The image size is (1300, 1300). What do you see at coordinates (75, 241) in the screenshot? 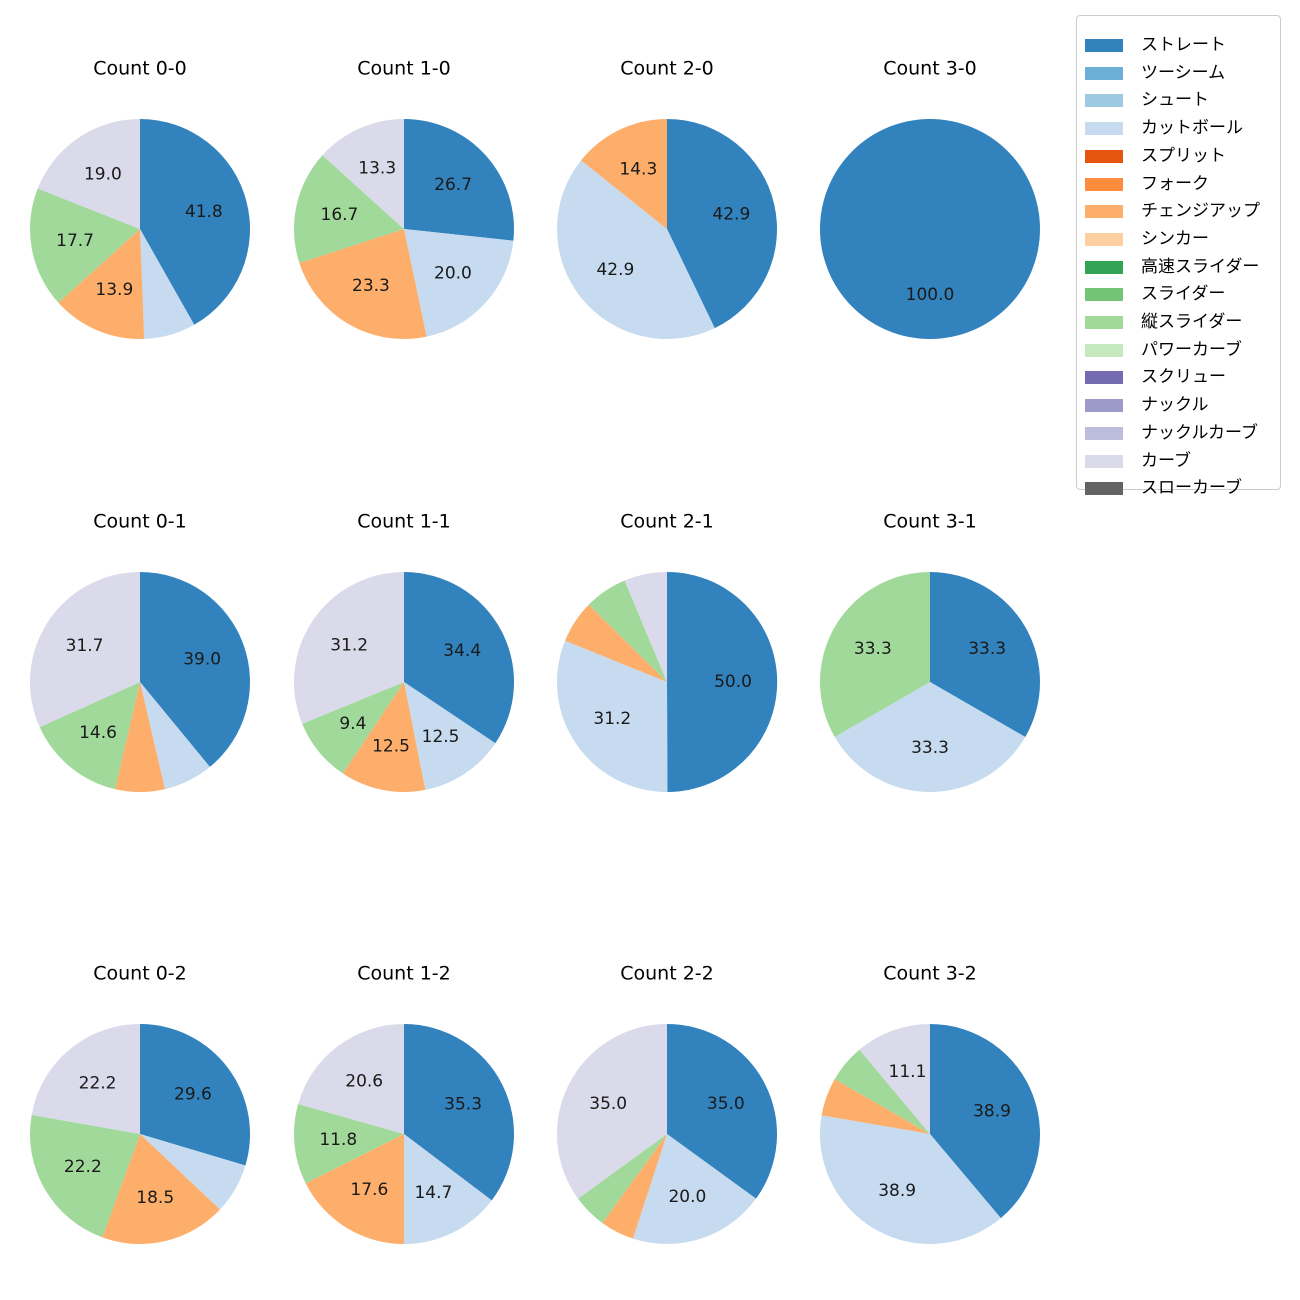
I see `slice-data-label: 17.7` at bounding box center [75, 241].